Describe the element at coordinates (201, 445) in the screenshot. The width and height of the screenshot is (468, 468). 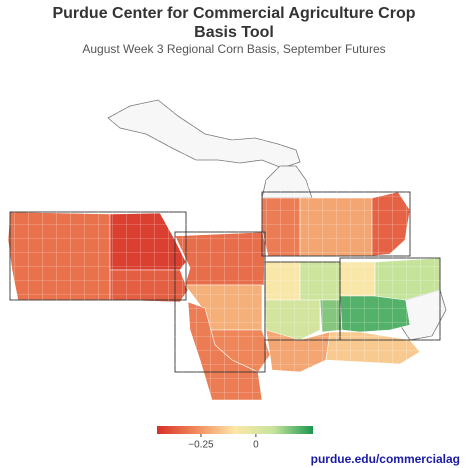
I see `colorbar-tick-label: −0.25` at that location.